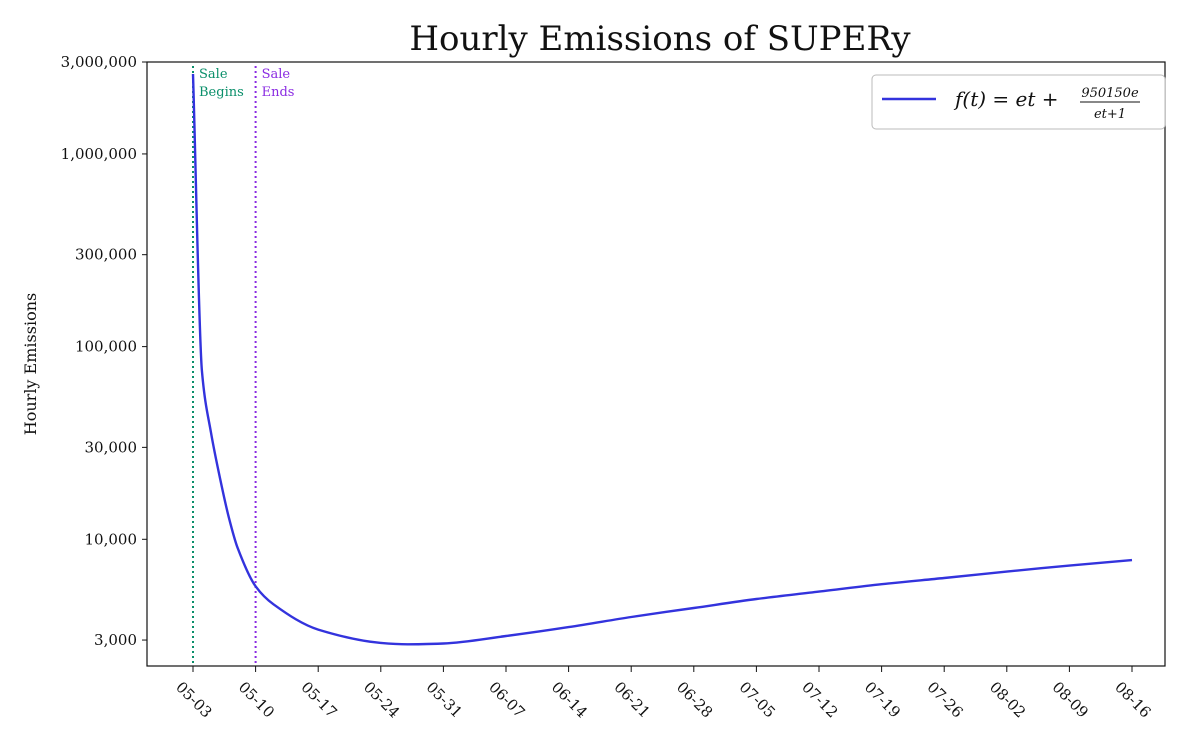 The image size is (1200, 750). Describe the element at coordinates (256, 699) in the screenshot. I see `x-tick-label: 05-10` at that location.